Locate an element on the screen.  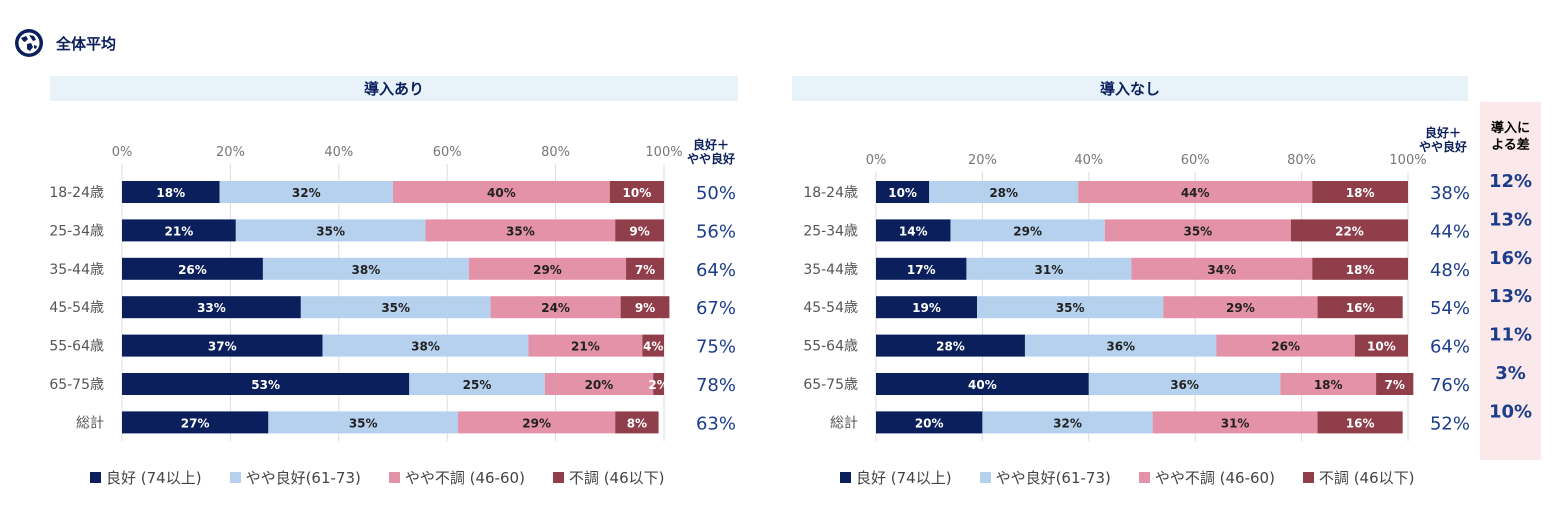
category-label: 35-44歳 is located at coordinates (77, 270).